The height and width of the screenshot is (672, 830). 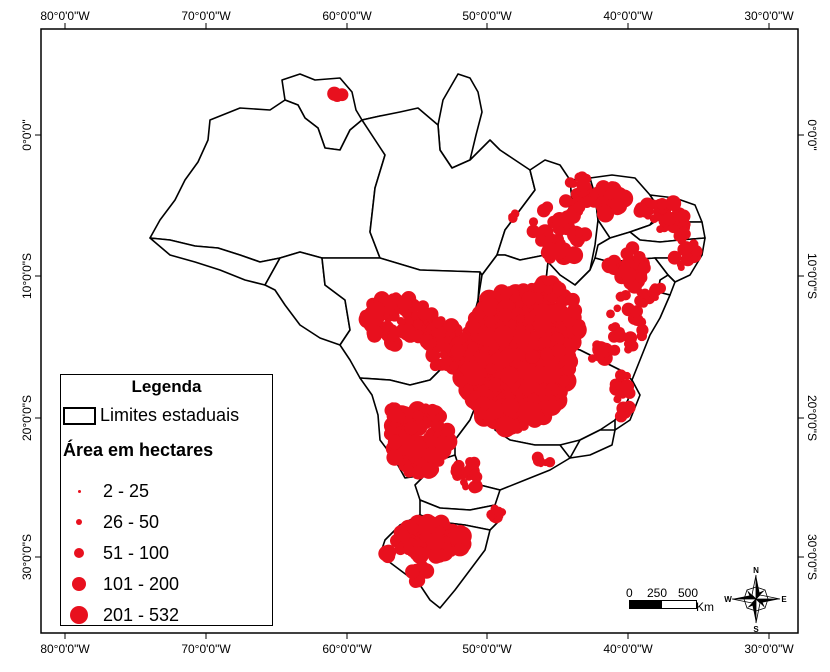 I want to click on scale-segment-white, so click(x=679, y=604).